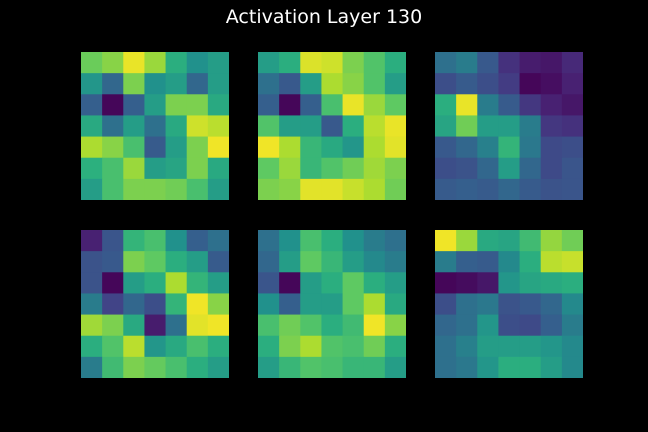 This screenshot has height=432, width=648. What do you see at coordinates (92, 262) in the screenshot?
I see `heatmap-cell-r1-c0` at bounding box center [92, 262].